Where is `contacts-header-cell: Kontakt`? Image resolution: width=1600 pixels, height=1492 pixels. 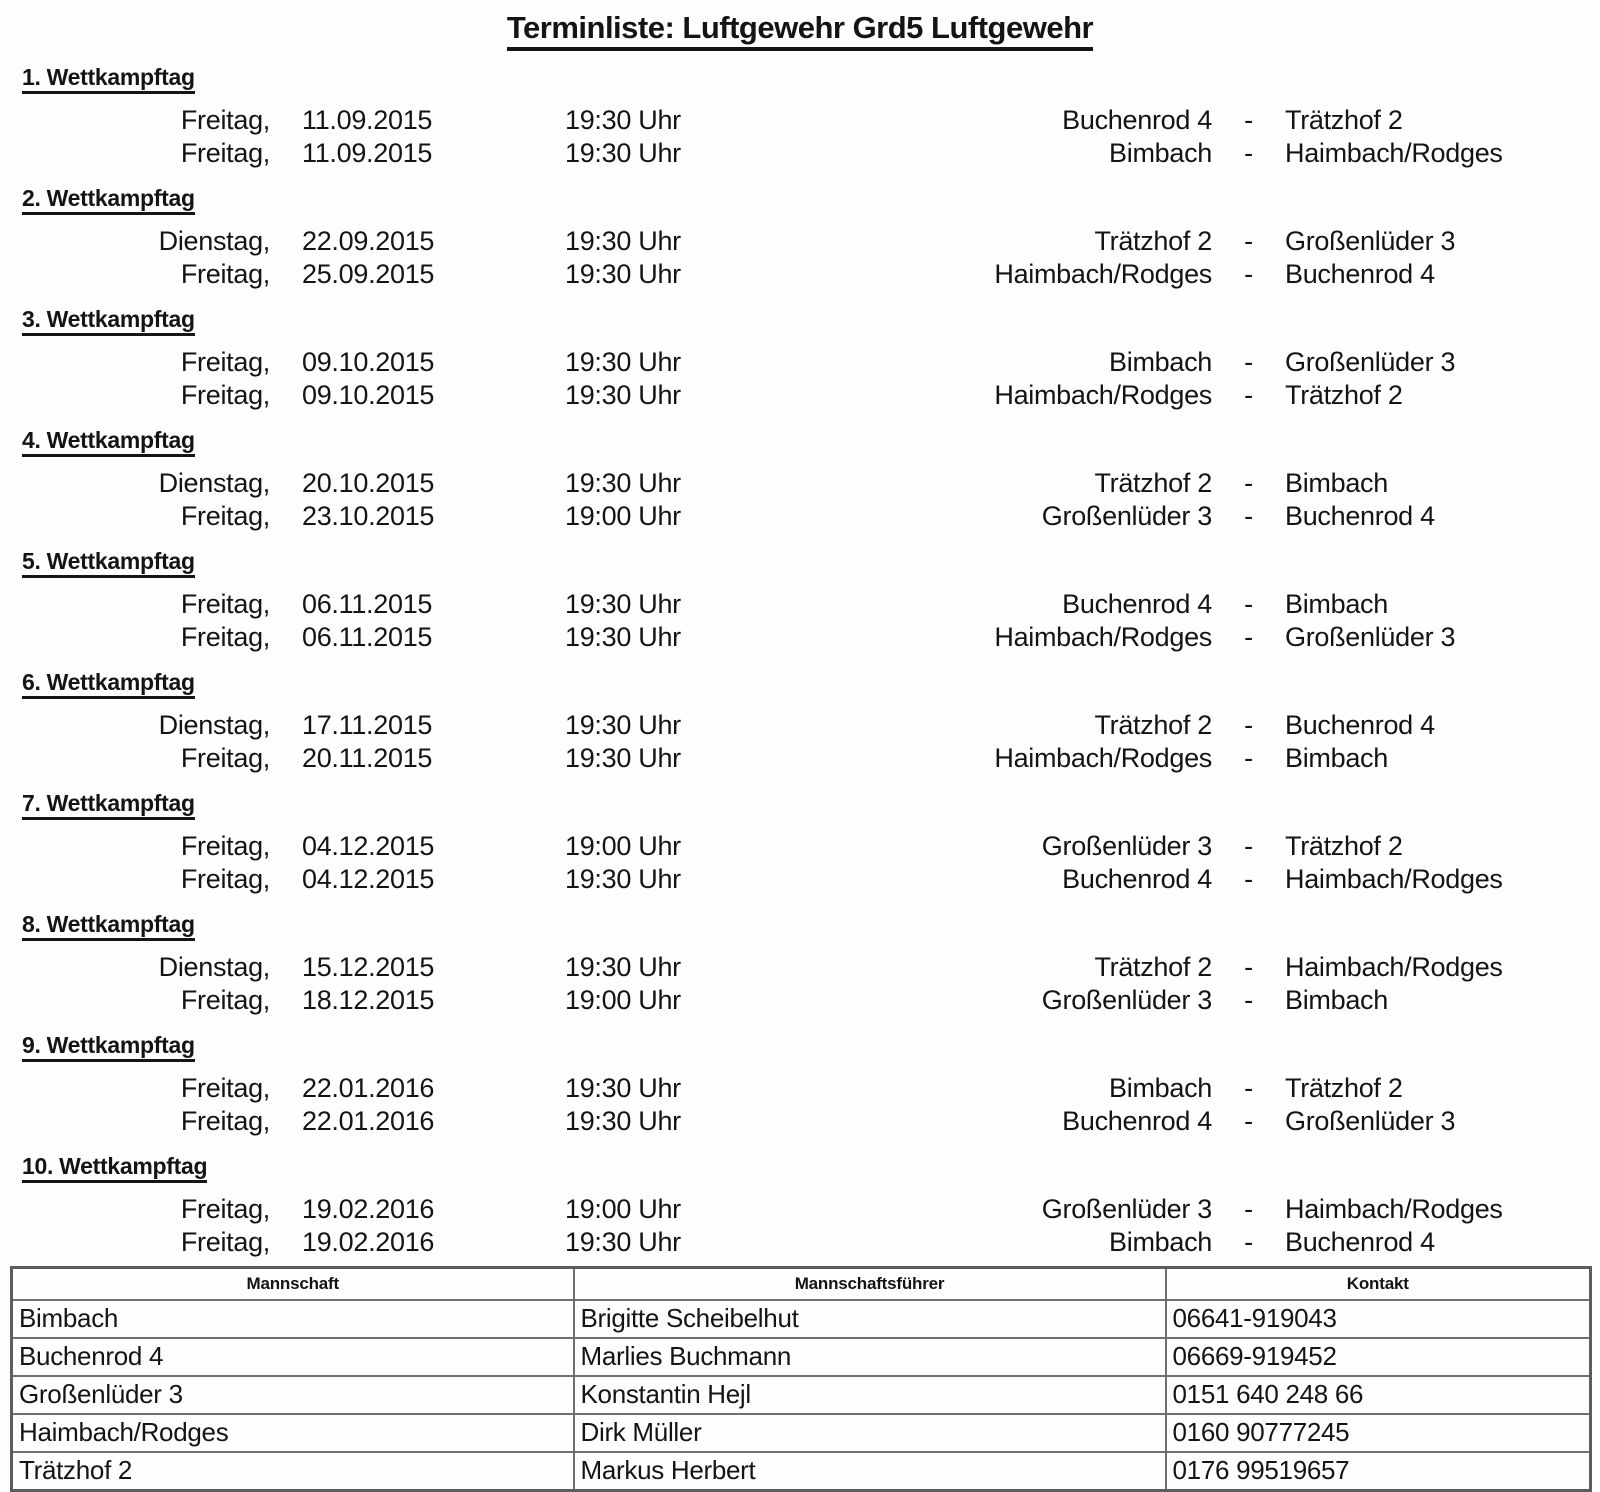
contacts-header-cell: Kontakt is located at coordinates (1378, 1283).